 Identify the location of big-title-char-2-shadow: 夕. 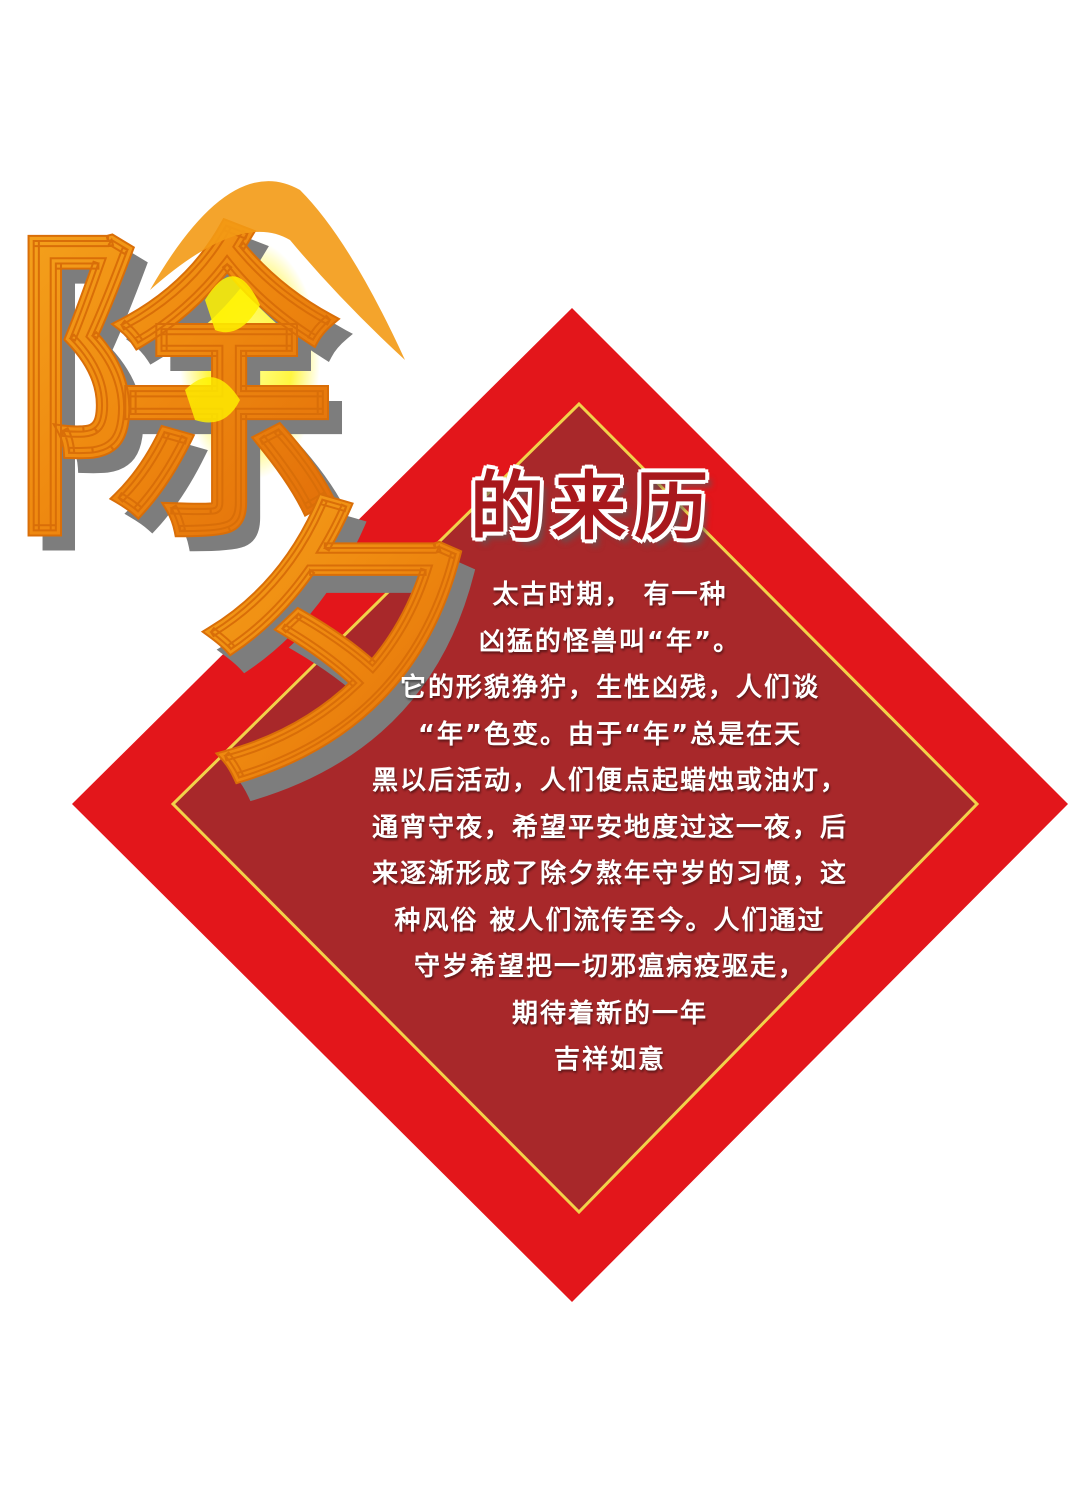
(352, 664).